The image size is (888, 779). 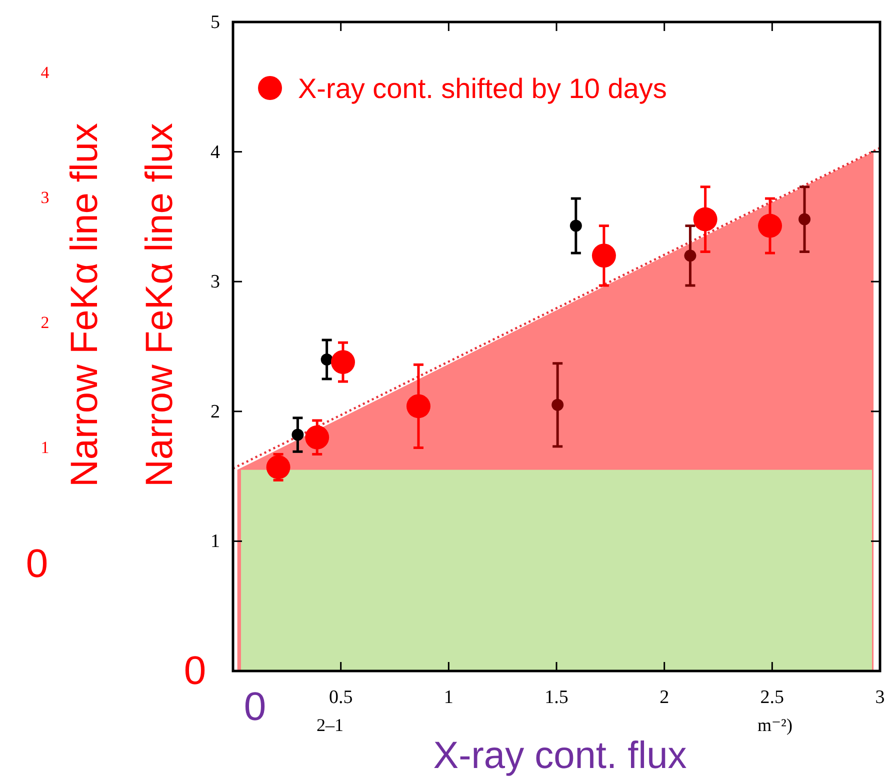 I want to click on legend-label: X-ray cont. shifted by 10 days, so click(x=482, y=88).